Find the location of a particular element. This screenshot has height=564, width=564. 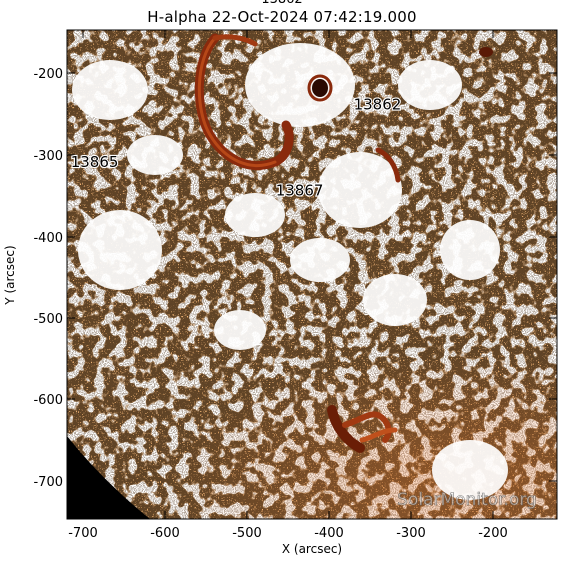

x-tick-label: -400 is located at coordinates (329, 533).